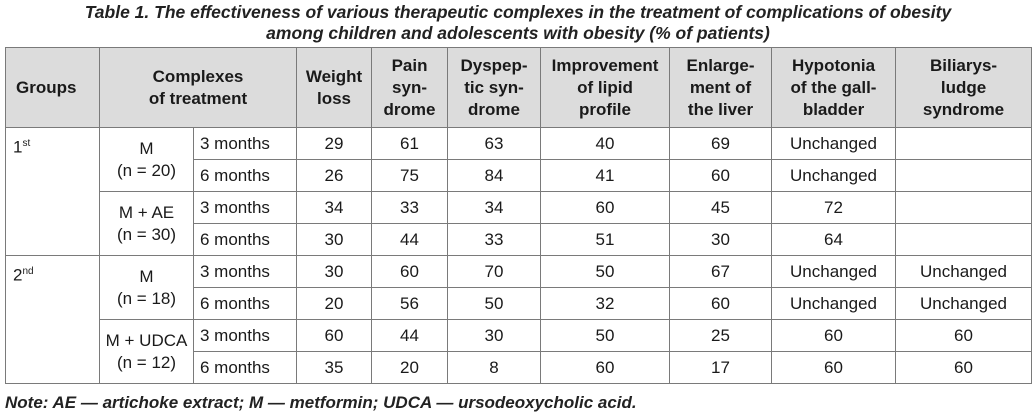 The image size is (1036, 415). I want to click on header-biliary-sludge: Biliarys-ludge syndrome, so click(964, 87).